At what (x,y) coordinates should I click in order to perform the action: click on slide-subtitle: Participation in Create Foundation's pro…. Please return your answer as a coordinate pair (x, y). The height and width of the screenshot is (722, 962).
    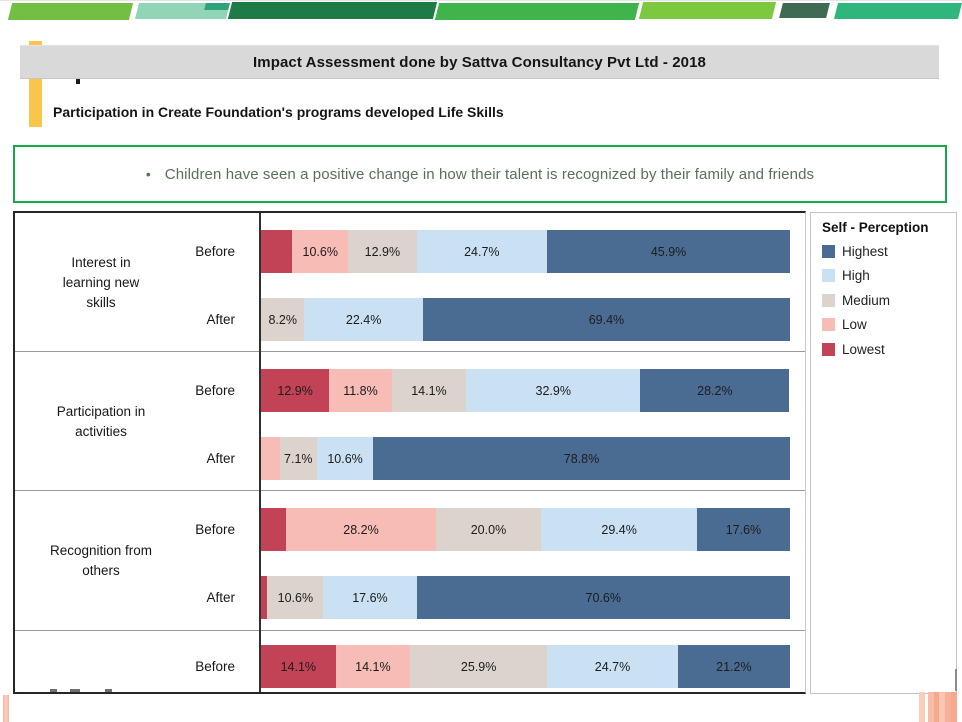
    Looking at the image, I should click on (278, 112).